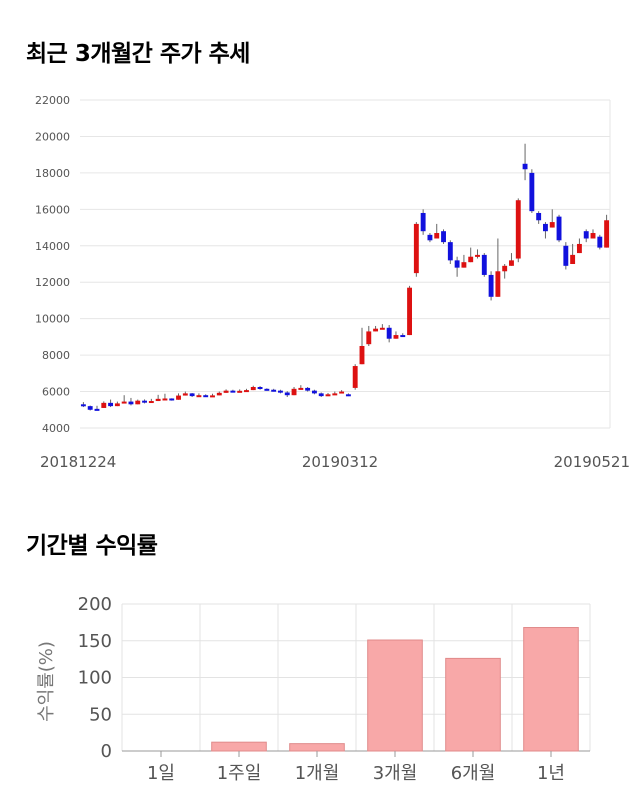 The width and height of the screenshot is (640, 810). Describe the element at coordinates (52, 173) in the screenshot. I see `y-tick-label: 18000` at that location.